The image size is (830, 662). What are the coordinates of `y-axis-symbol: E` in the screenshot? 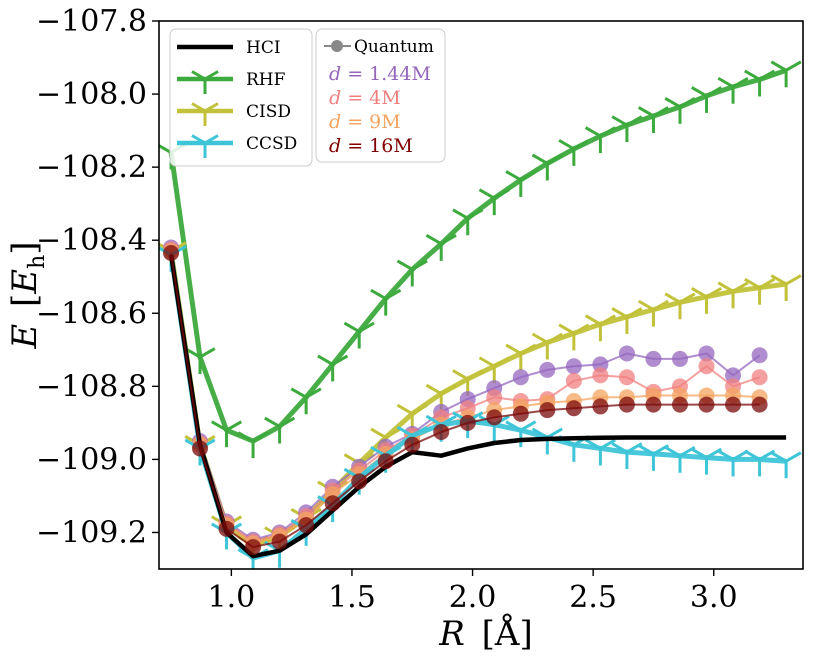 It's located at (25, 337).